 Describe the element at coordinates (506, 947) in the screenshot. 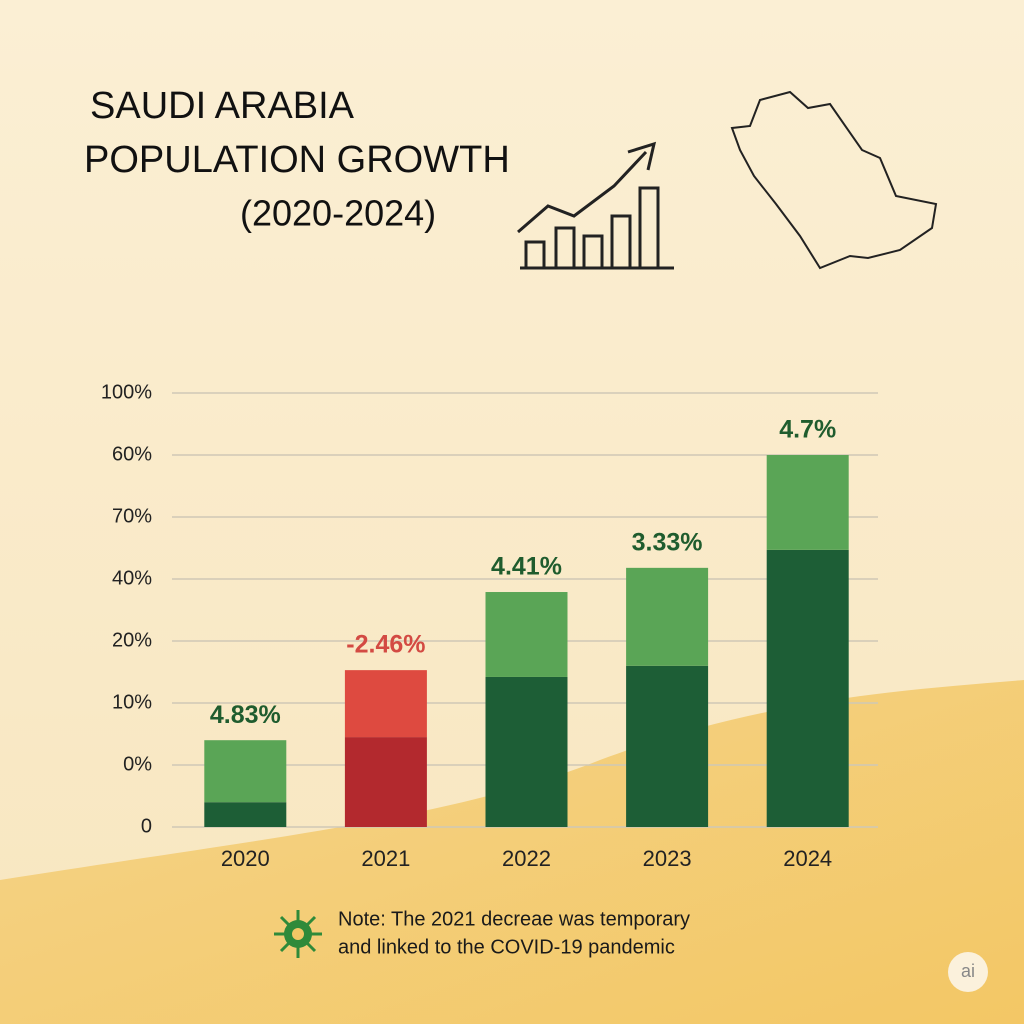

I see `note: and linked to the COVID-19 pandemic` at that location.